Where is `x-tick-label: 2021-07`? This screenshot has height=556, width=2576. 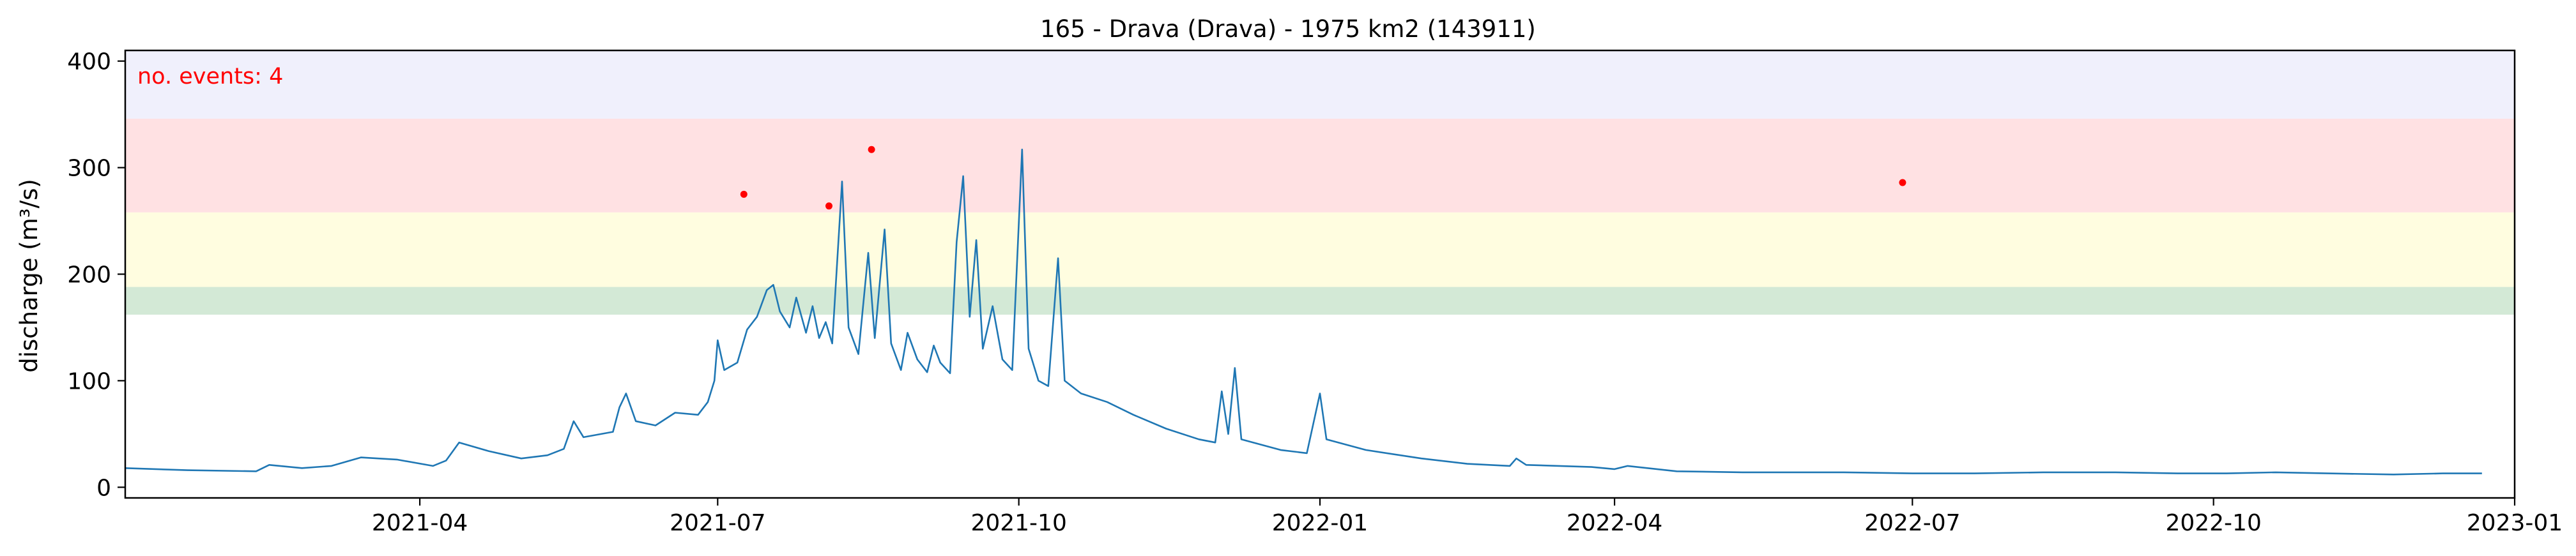
x-tick-label: 2021-07 is located at coordinates (717, 523).